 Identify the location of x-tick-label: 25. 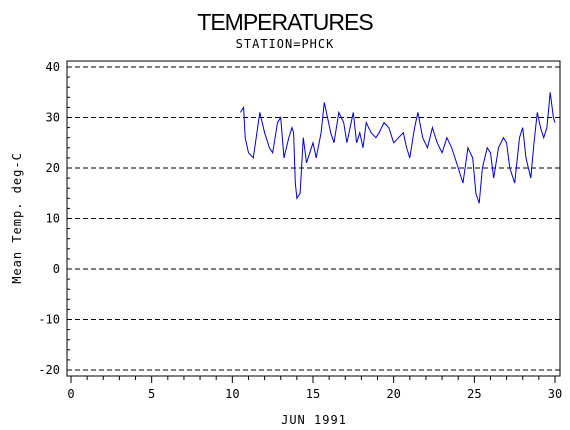
(474, 394).